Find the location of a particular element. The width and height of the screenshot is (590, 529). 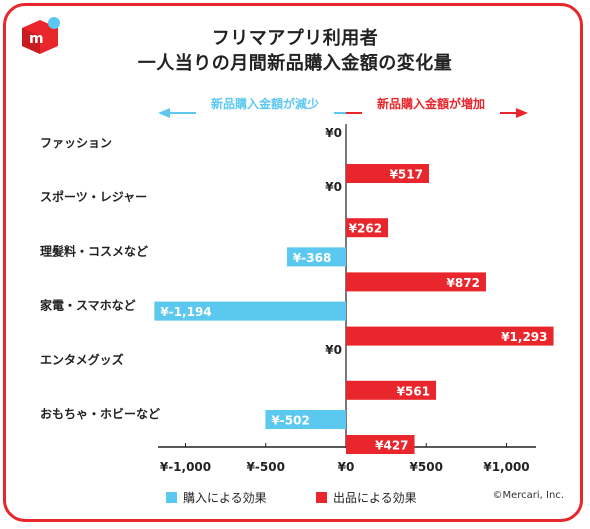

bar-value-label-listing: ¥427 is located at coordinates (391, 446).